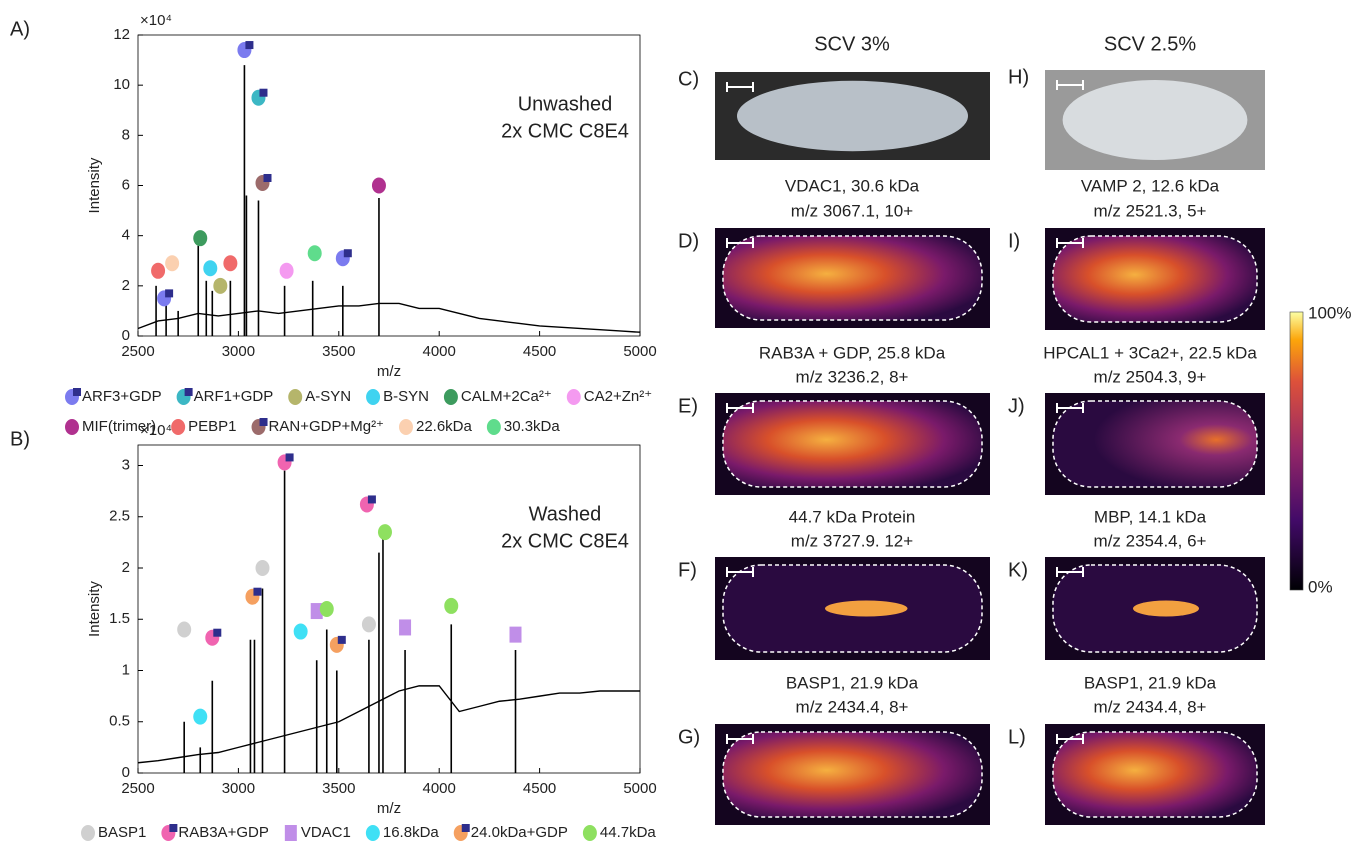 This screenshot has height=845, width=1355. Describe the element at coordinates (238, 351) in the screenshot. I see `x-tick-label: 3000` at that location.